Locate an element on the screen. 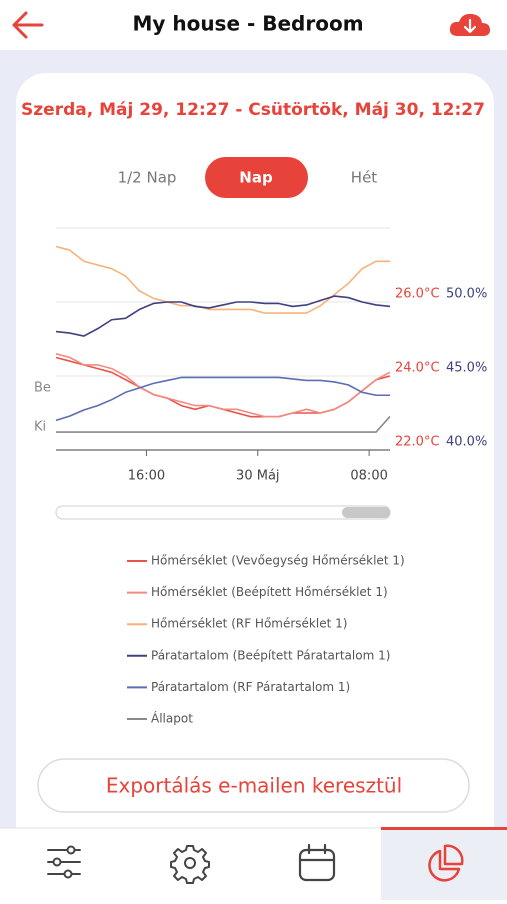 This screenshot has height=904, width=507. nav-statistics is located at coordinates (446, 863).